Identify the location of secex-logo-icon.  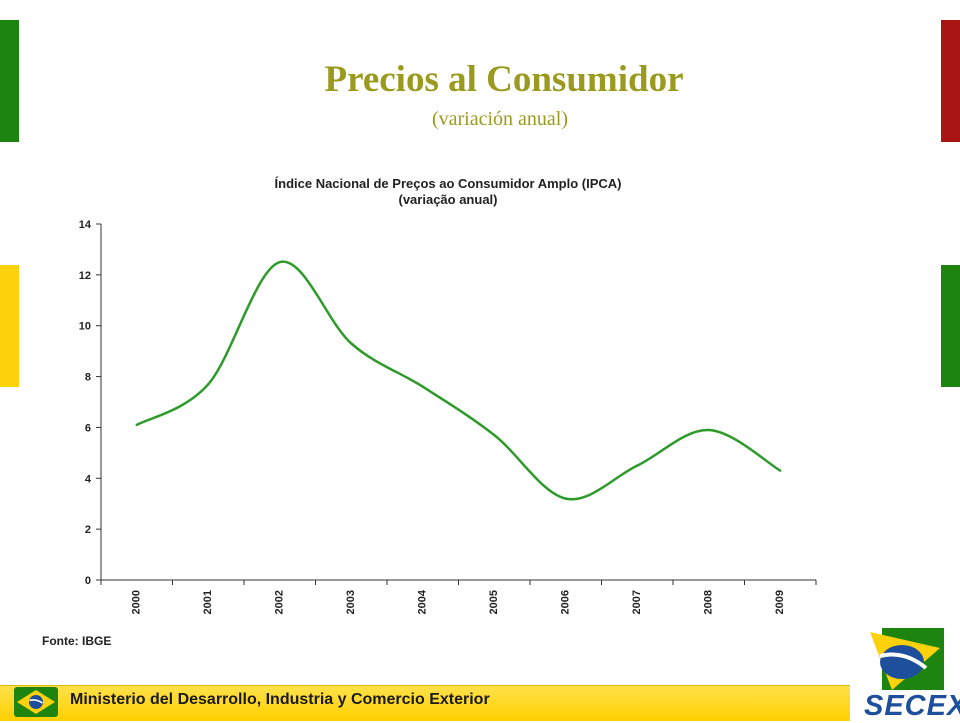
(907, 659).